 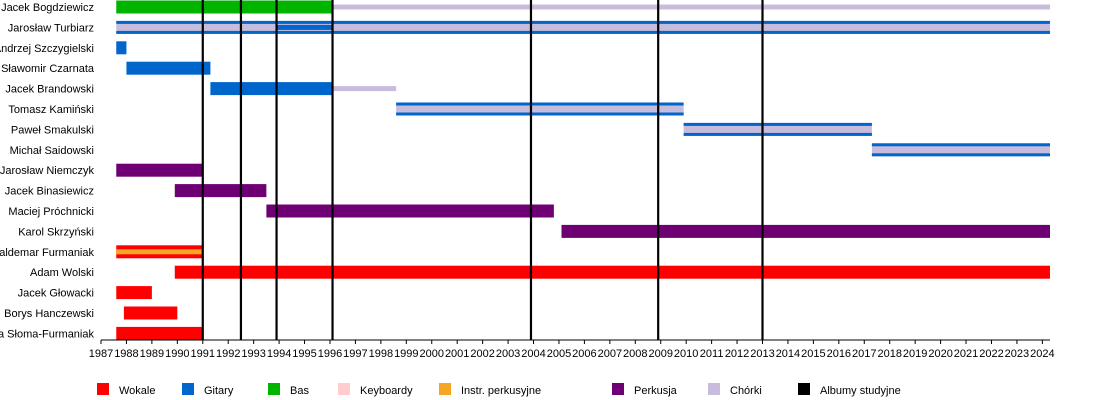 I want to click on x-tick-label: 1991, so click(x=203, y=354).